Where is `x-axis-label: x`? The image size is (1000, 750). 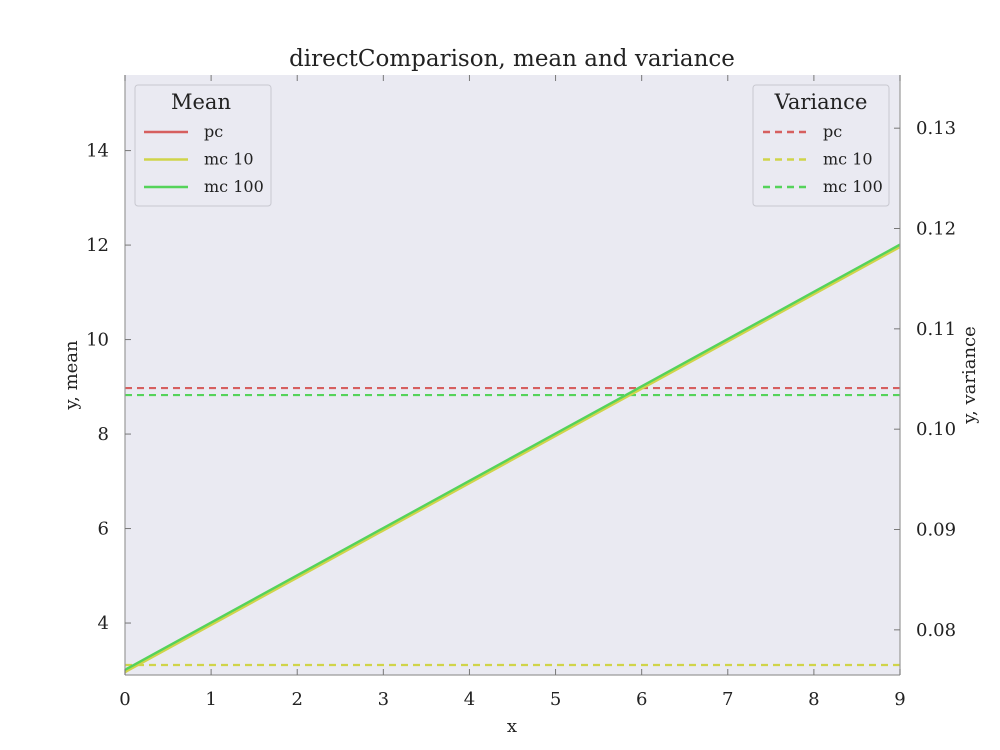
x-axis-label: x is located at coordinates (512, 726).